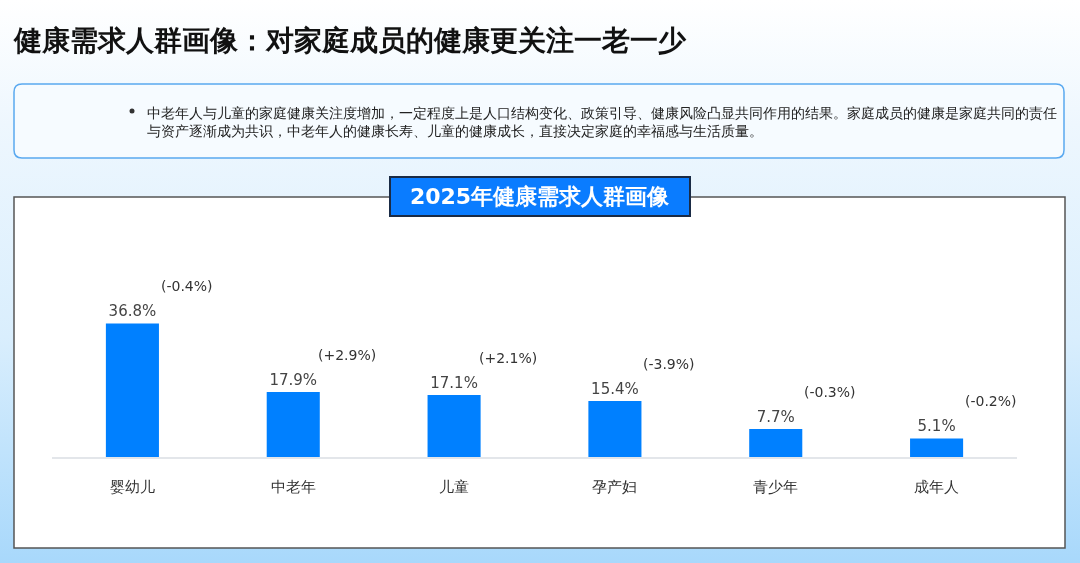 Image resolution: width=1080 pixels, height=563 pixels. Describe the element at coordinates (615, 487) in the screenshot. I see `x-tick-label: 孕产妇` at that location.